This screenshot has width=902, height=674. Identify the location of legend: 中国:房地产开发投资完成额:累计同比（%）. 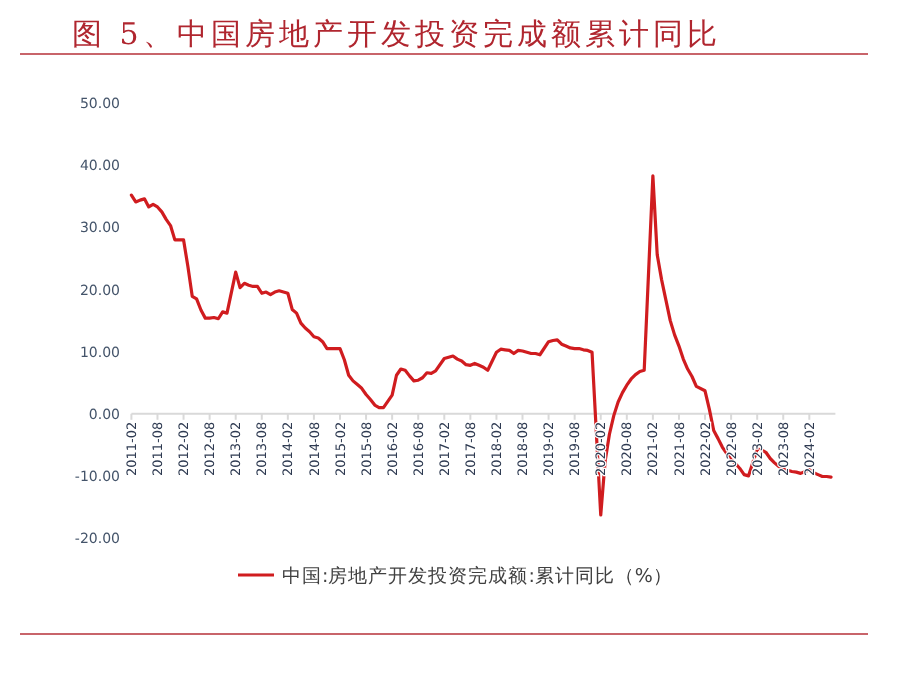
(455, 577).